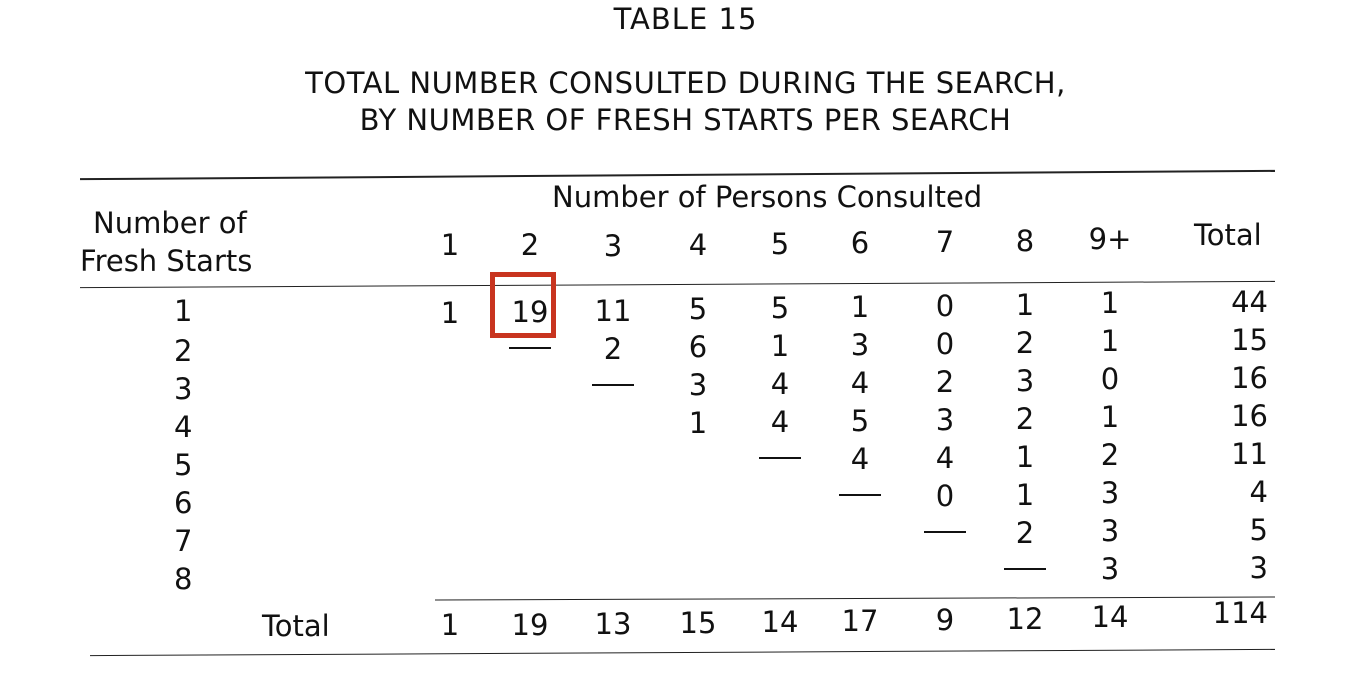  I want to click on total-cell: 15, so click(698, 623).